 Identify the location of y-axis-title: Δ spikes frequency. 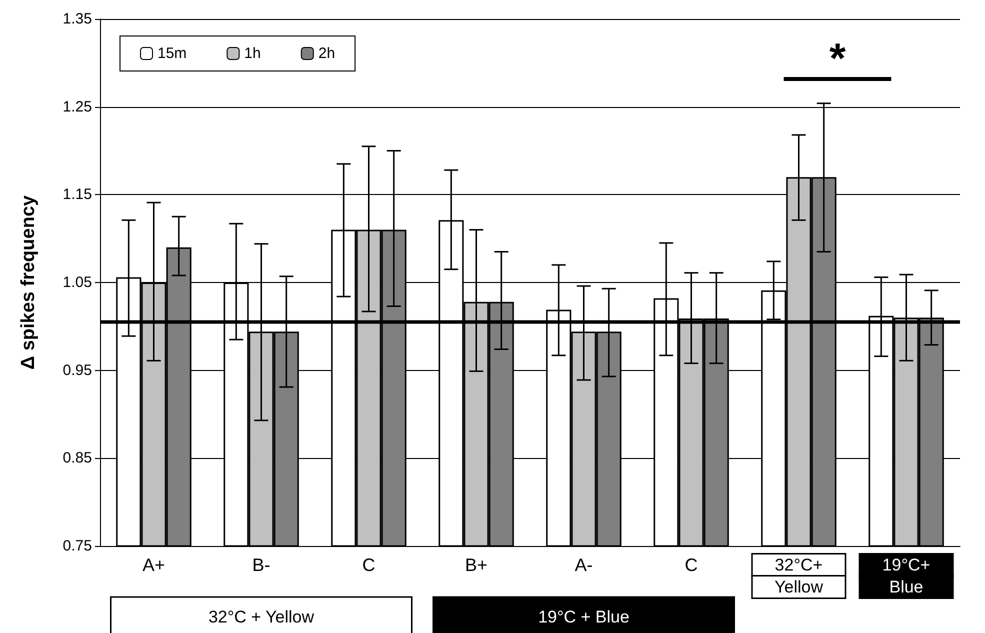
(28, 282).